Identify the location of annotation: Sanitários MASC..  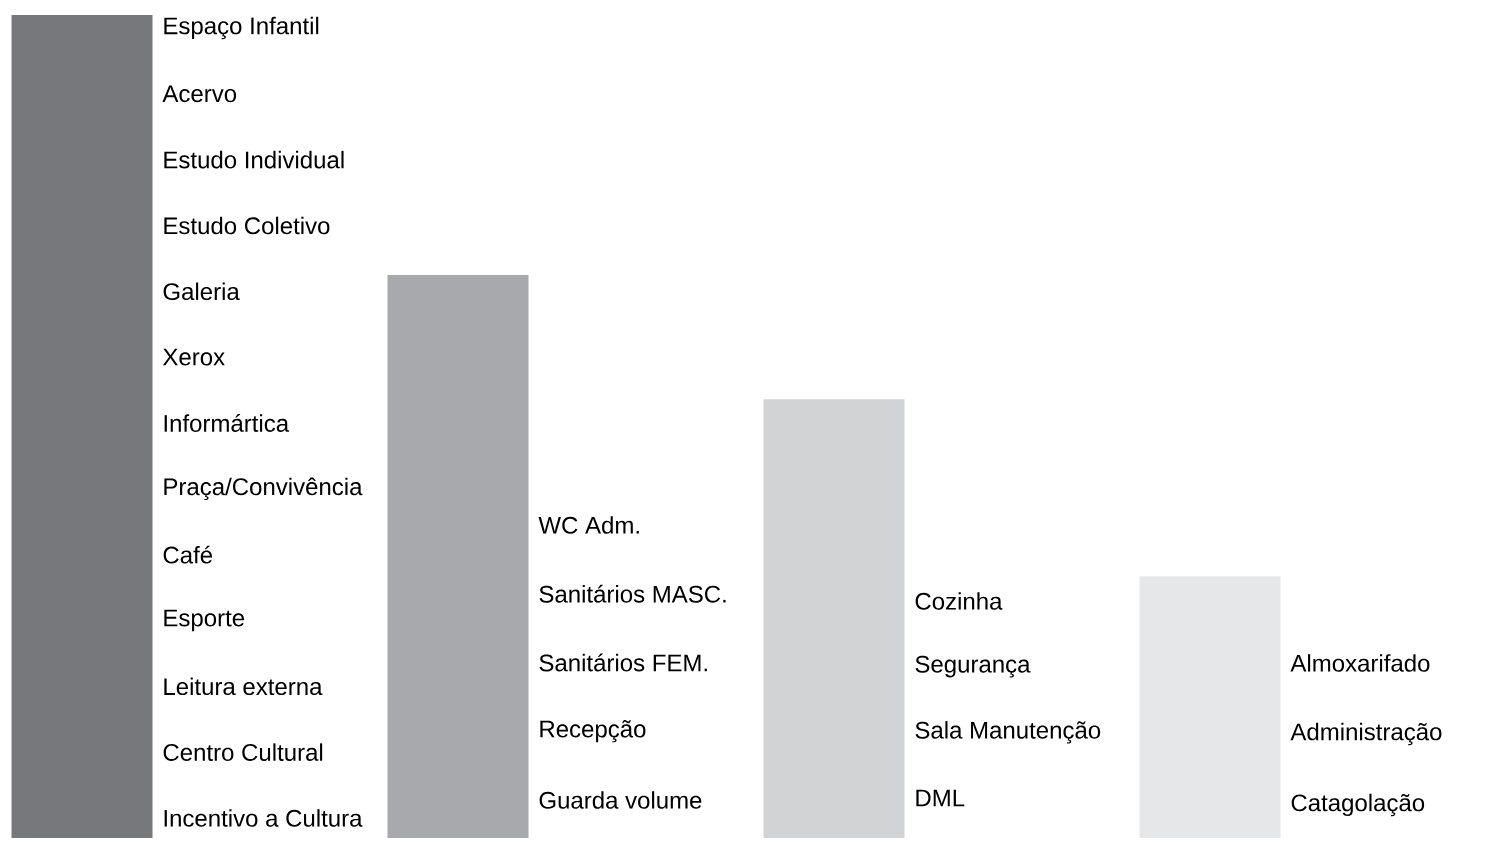
(632, 593).